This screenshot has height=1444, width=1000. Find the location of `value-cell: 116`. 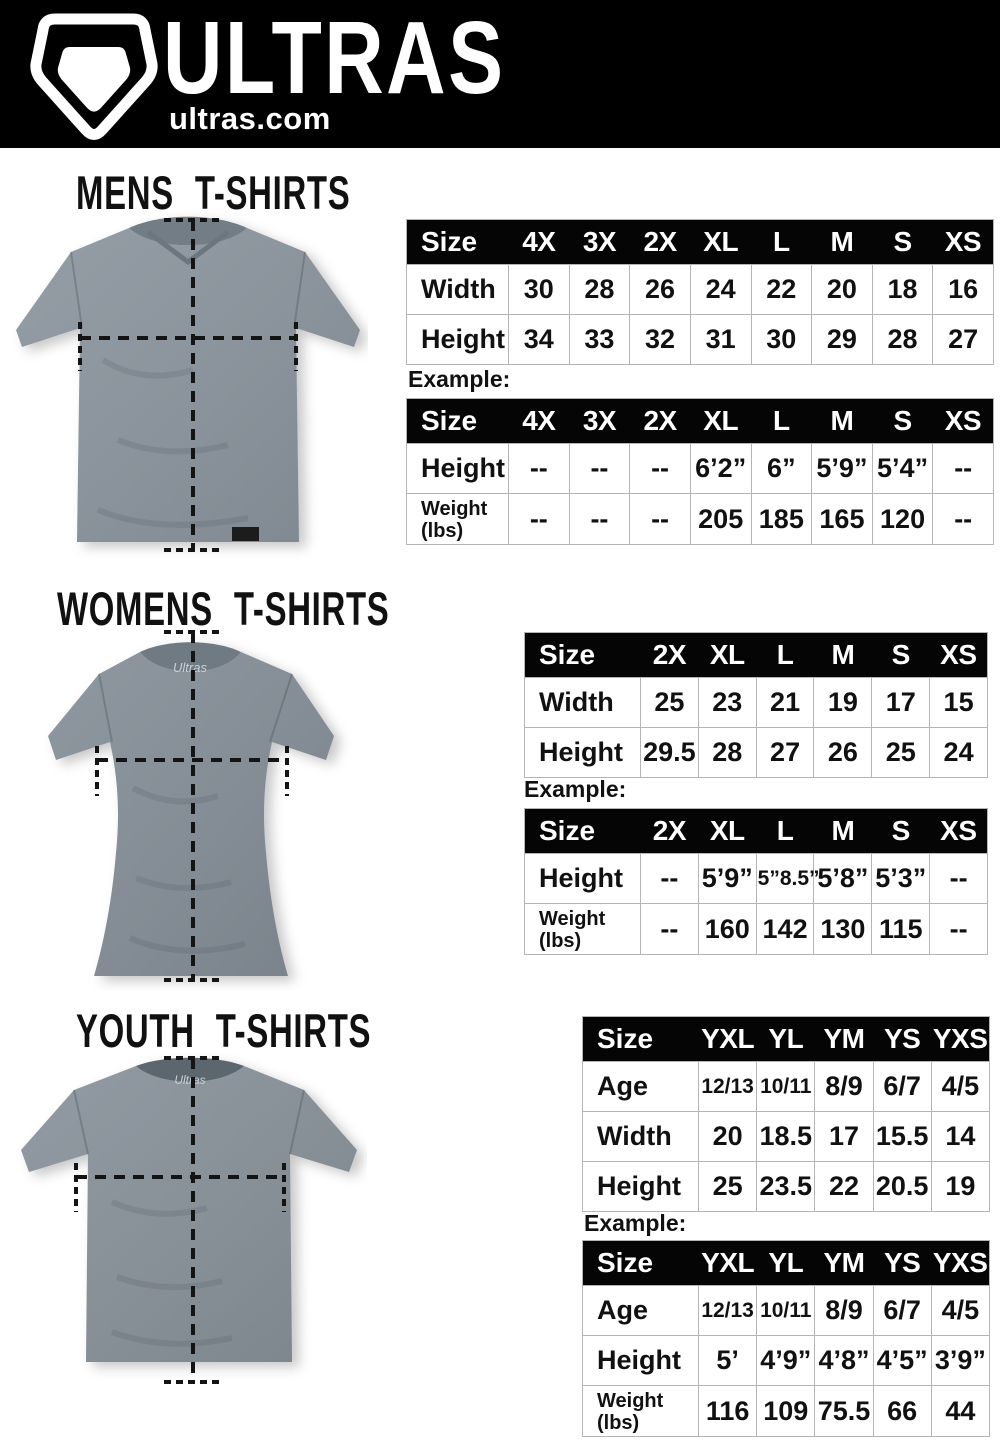

value-cell: 116 is located at coordinates (727, 1411).